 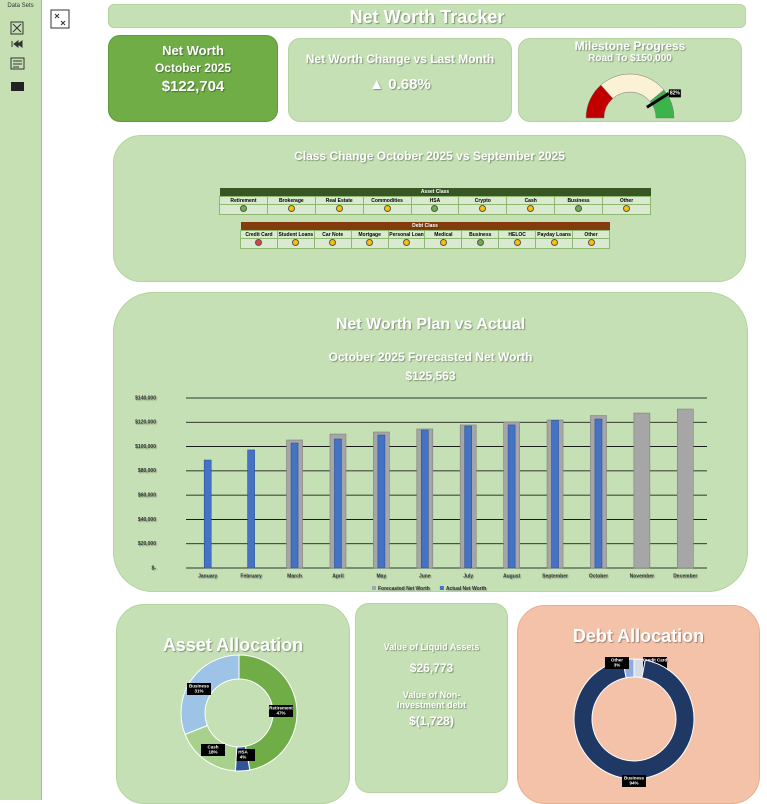 I want to click on column-name: Cash, so click(x=531, y=200).